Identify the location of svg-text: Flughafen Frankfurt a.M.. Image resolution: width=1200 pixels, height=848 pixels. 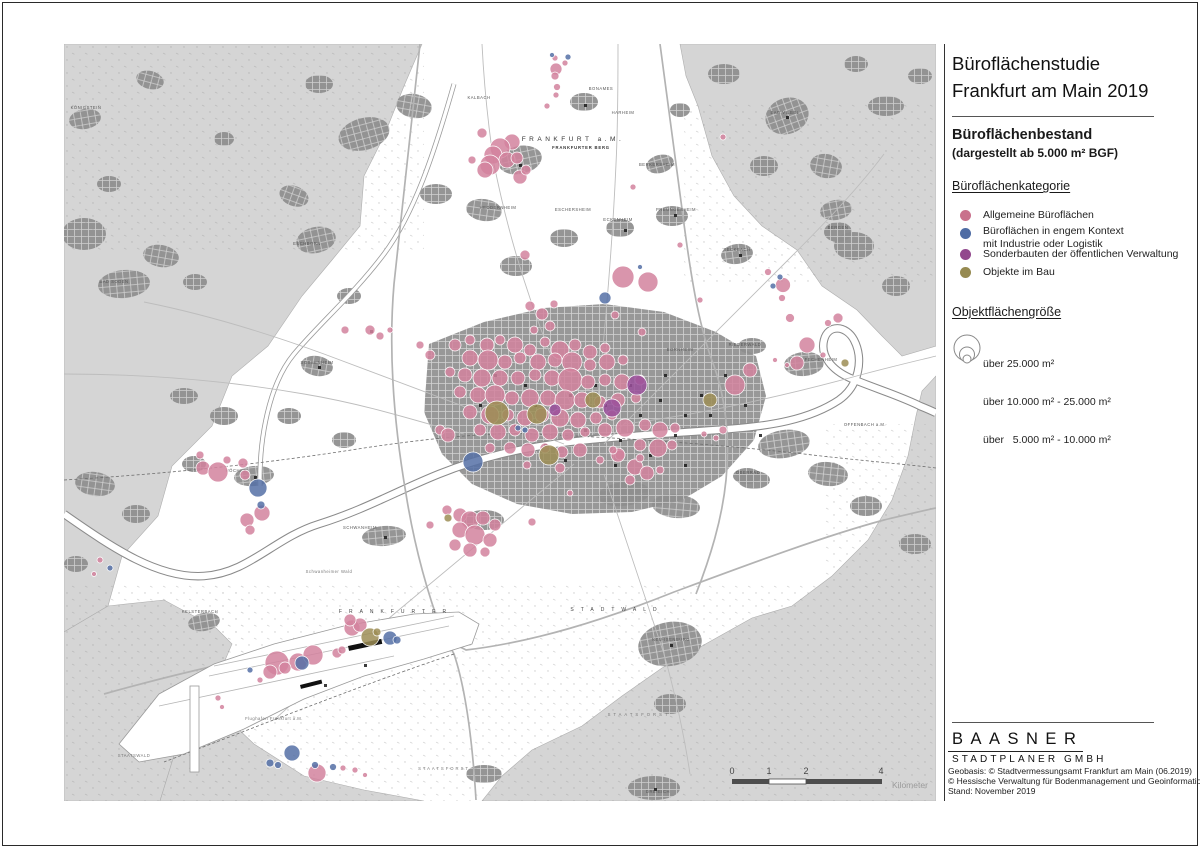
(274, 718).